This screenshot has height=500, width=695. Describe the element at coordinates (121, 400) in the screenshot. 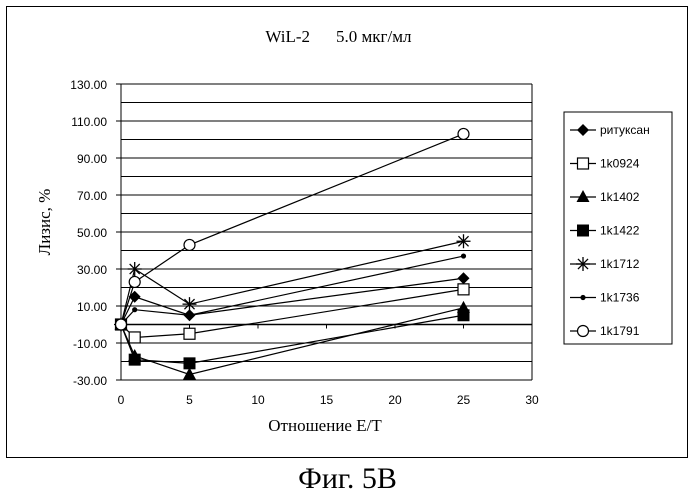

I see `x-tick-label: 0` at that location.